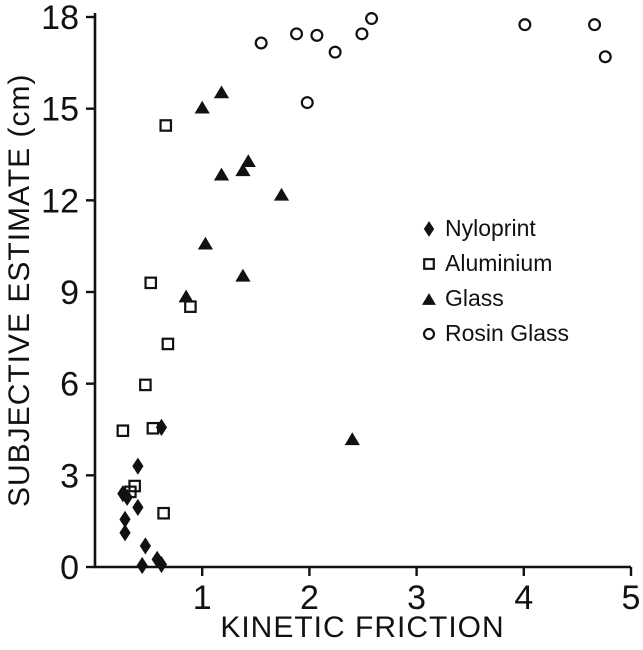  Describe the element at coordinates (69, 568) in the screenshot. I see `y-tick-label: 0` at that location.